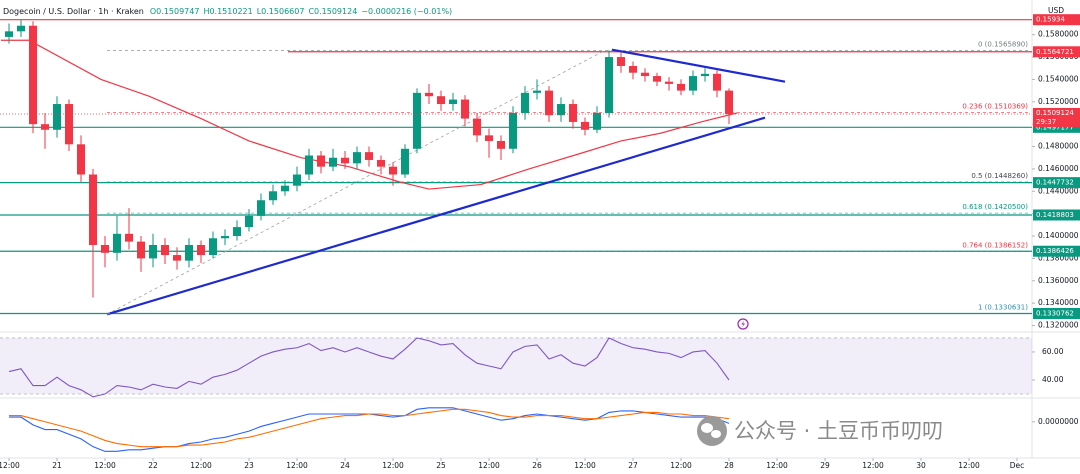 This screenshot has width=1080, height=474. What do you see at coordinates (369, 367) in the screenshot?
I see `rsi-line` at bounding box center [369, 367].